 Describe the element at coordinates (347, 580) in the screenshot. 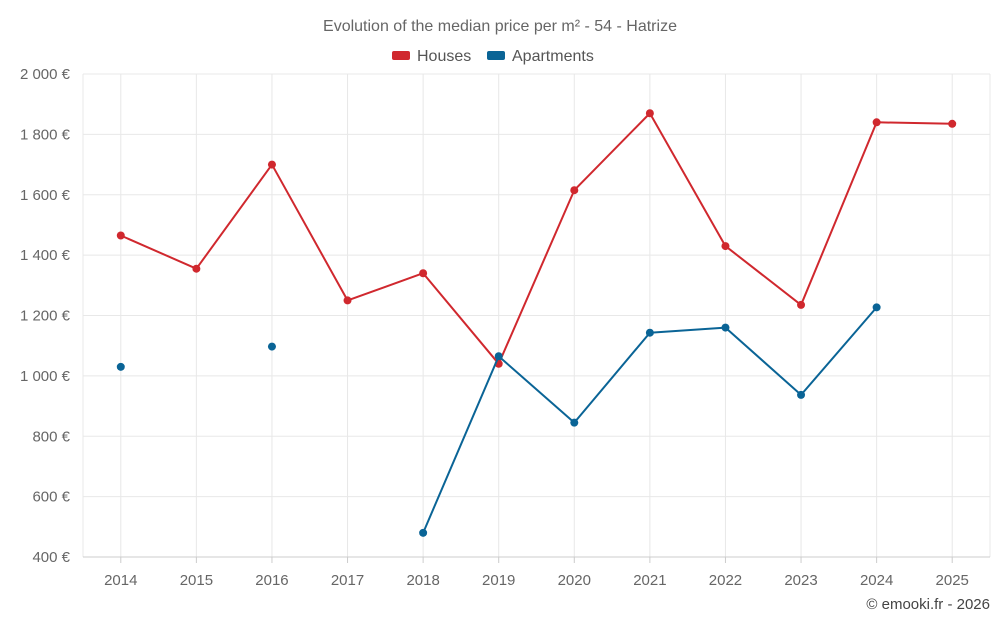

I see `x-tick-label: 2017` at that location.